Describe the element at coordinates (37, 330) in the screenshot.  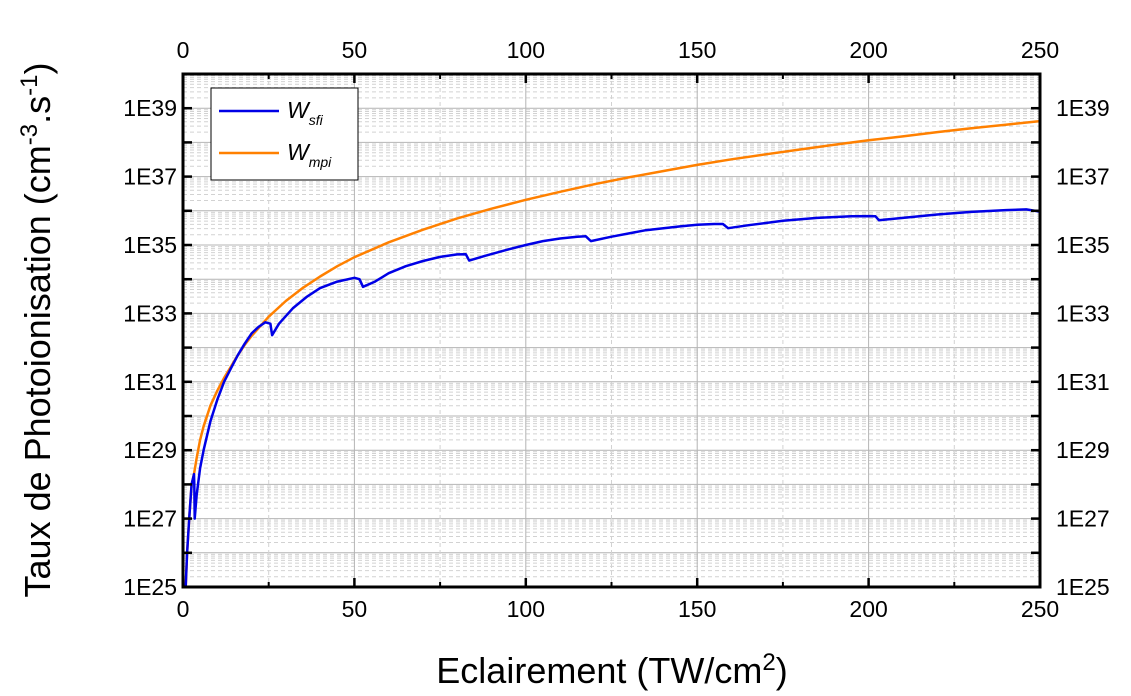
I see `y-axis-title: Taux de Photoionisation (cm-3.s-1)` at that location.